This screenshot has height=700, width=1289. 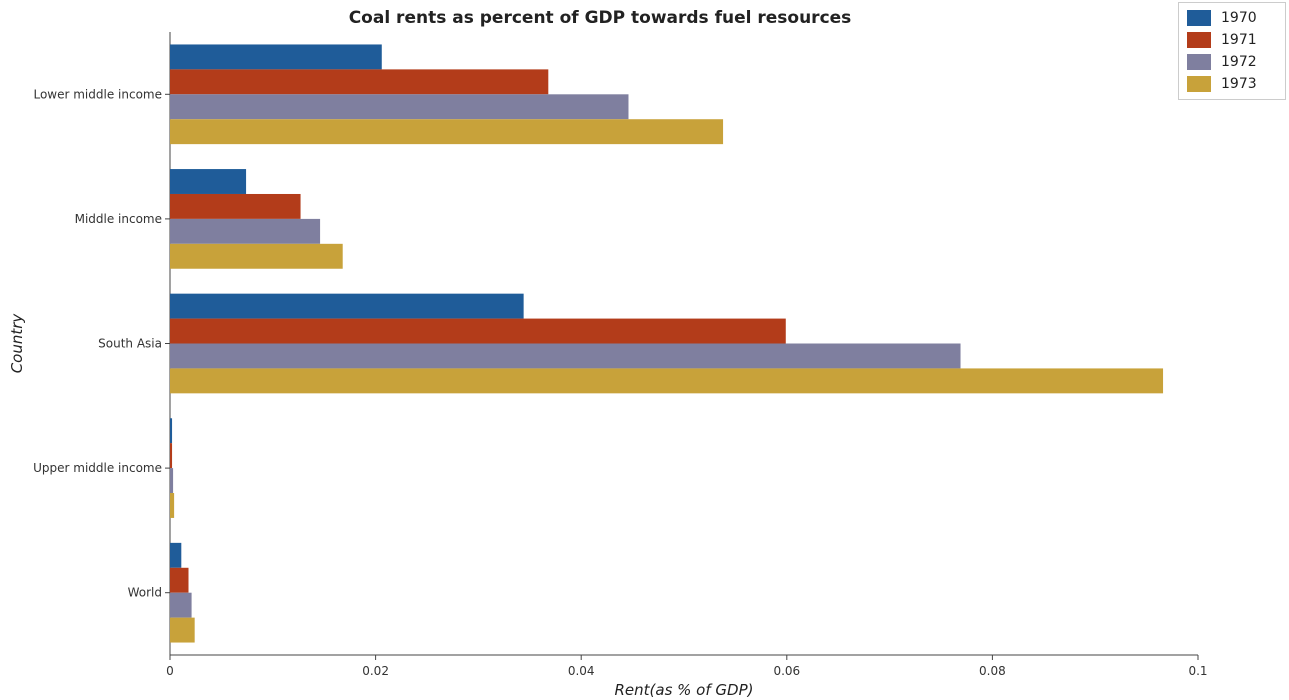 What do you see at coordinates (359, 82) in the screenshot?
I see `bar-1971-lower-middle-income` at bounding box center [359, 82].